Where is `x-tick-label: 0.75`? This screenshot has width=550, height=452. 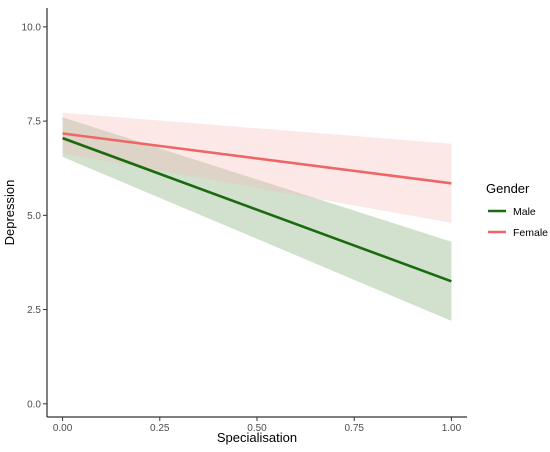
x-tick-label: 0.75 is located at coordinates (354, 428).